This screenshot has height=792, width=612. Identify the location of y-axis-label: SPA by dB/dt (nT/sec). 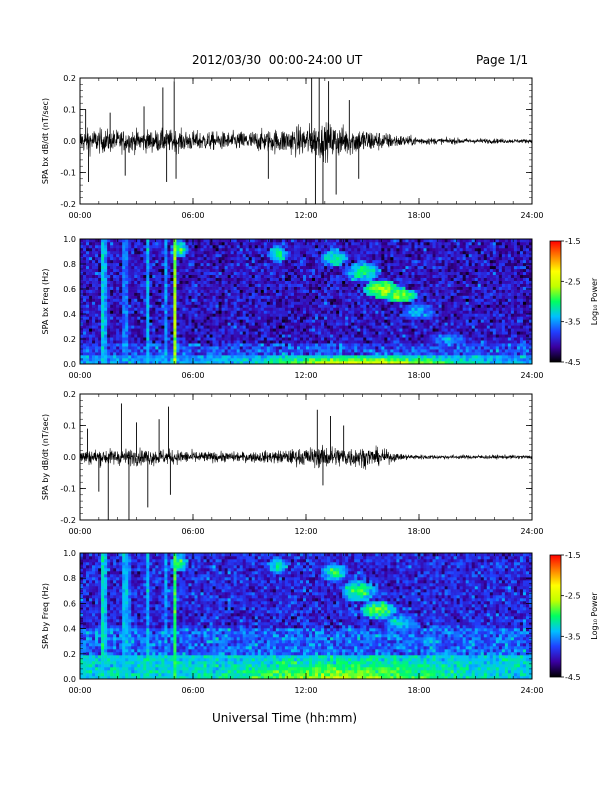
(45, 457).